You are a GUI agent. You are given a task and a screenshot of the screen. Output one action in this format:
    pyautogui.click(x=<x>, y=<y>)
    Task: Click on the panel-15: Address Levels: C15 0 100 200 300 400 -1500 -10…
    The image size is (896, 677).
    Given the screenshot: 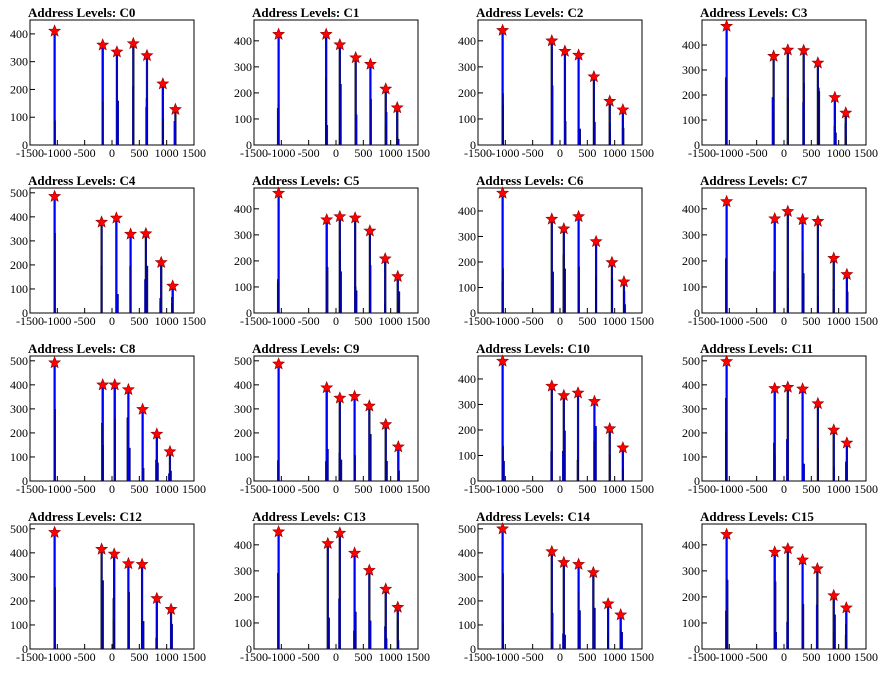 What is the action you would take?
    pyautogui.click(x=780, y=586)
    